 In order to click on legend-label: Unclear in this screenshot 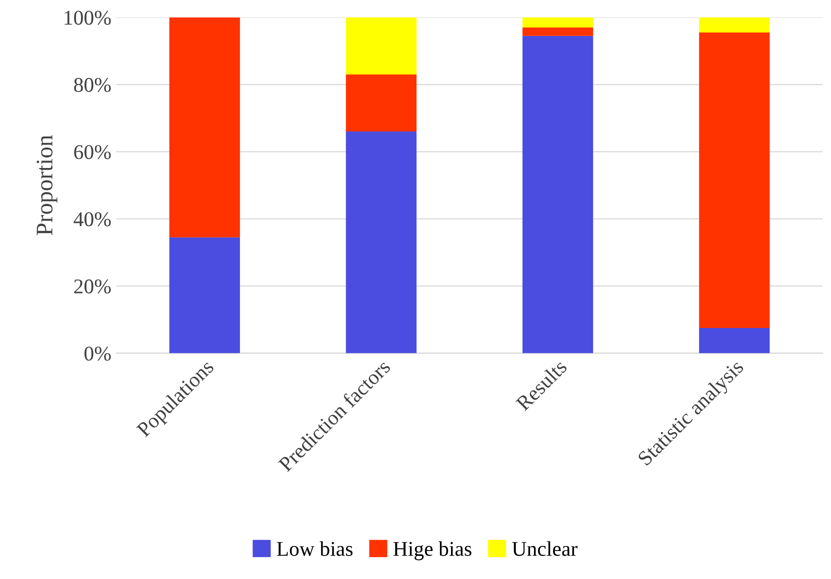, I will do `click(545, 548)`.